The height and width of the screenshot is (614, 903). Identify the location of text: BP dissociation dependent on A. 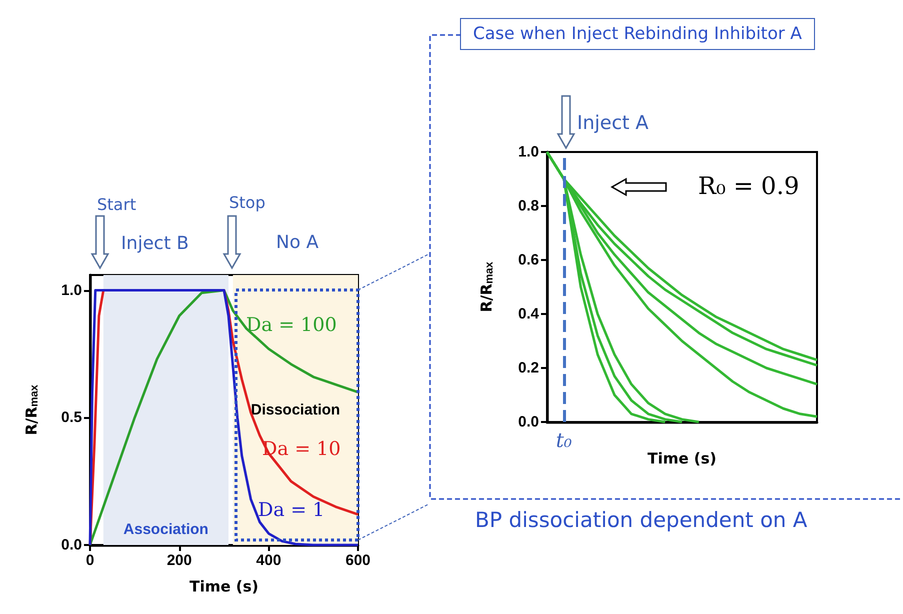
(641, 520).